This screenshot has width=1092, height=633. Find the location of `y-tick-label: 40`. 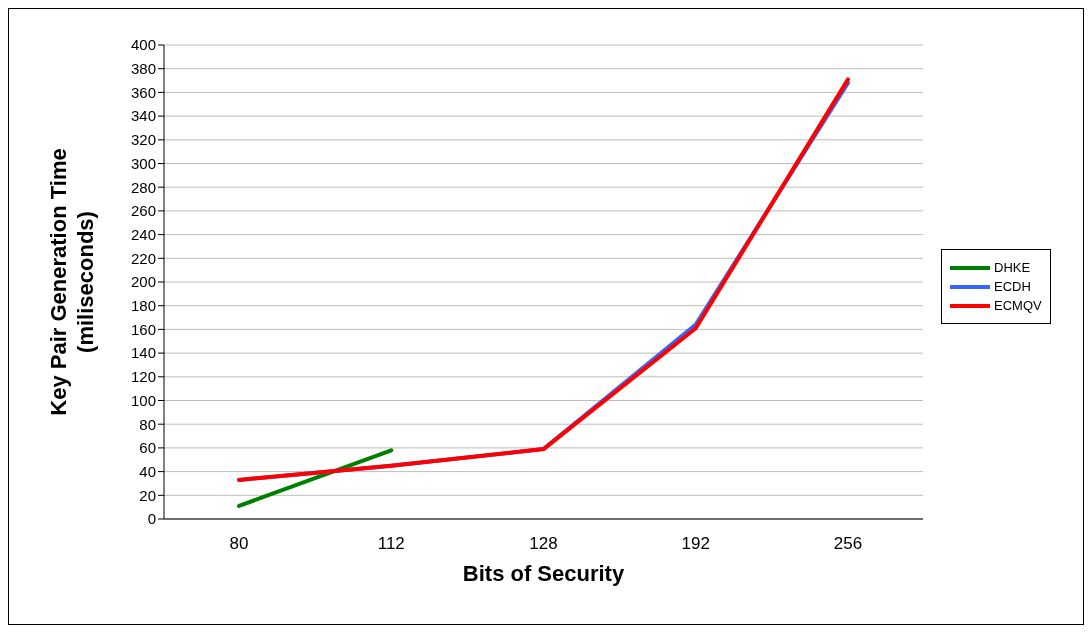

y-tick-label: 40 is located at coordinates (147, 471).